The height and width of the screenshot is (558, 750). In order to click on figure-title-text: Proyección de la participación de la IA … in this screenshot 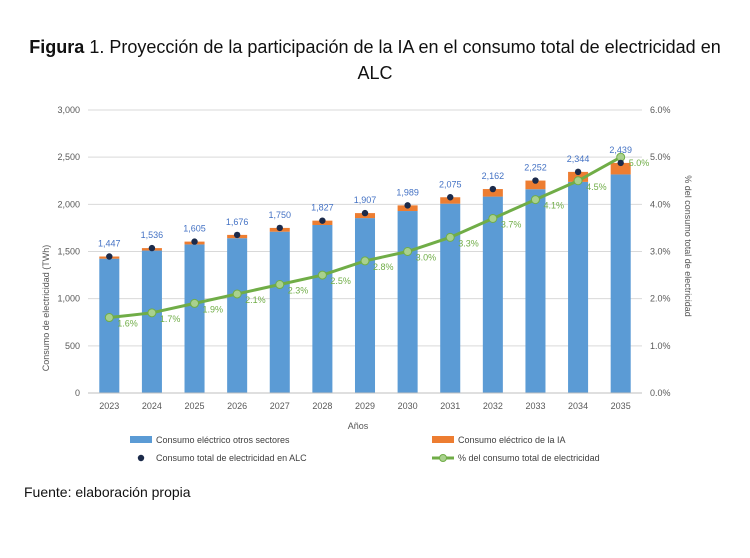, I will do `click(415, 60)`.